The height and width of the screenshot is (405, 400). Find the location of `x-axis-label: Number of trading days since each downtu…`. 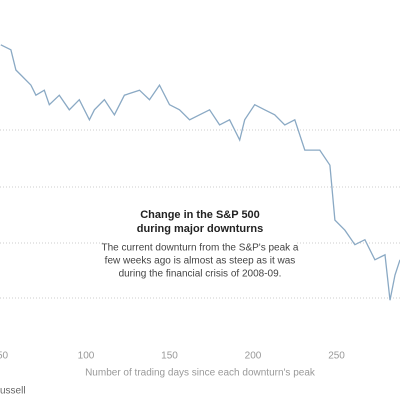

x-axis-label: Number of trading days since each downtu… is located at coordinates (200, 373).